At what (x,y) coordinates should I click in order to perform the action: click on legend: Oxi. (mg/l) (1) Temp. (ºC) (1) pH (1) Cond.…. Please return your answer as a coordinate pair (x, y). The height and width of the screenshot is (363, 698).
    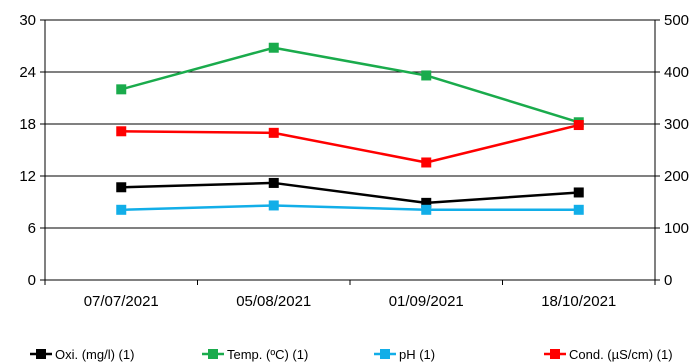
    Looking at the image, I should click on (351, 354).